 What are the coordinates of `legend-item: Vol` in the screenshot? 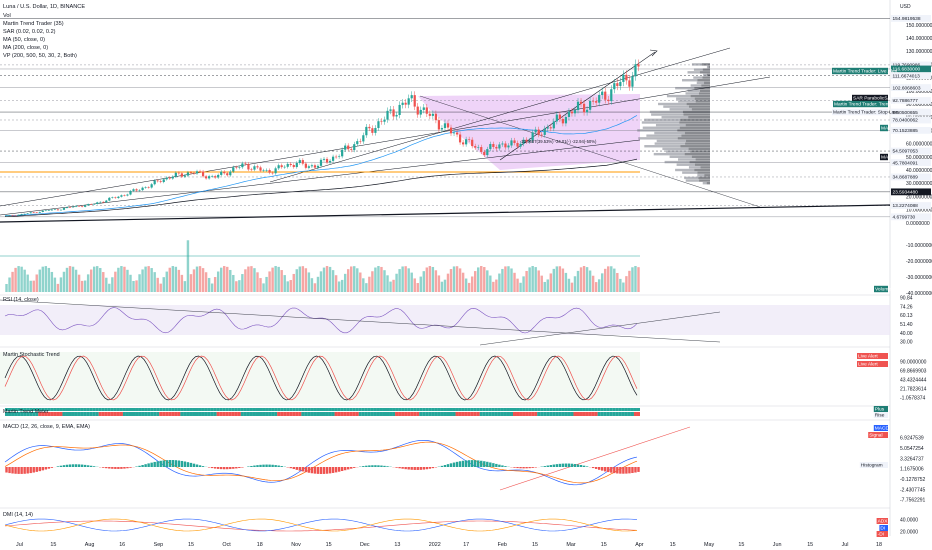 It's located at (7, 16).